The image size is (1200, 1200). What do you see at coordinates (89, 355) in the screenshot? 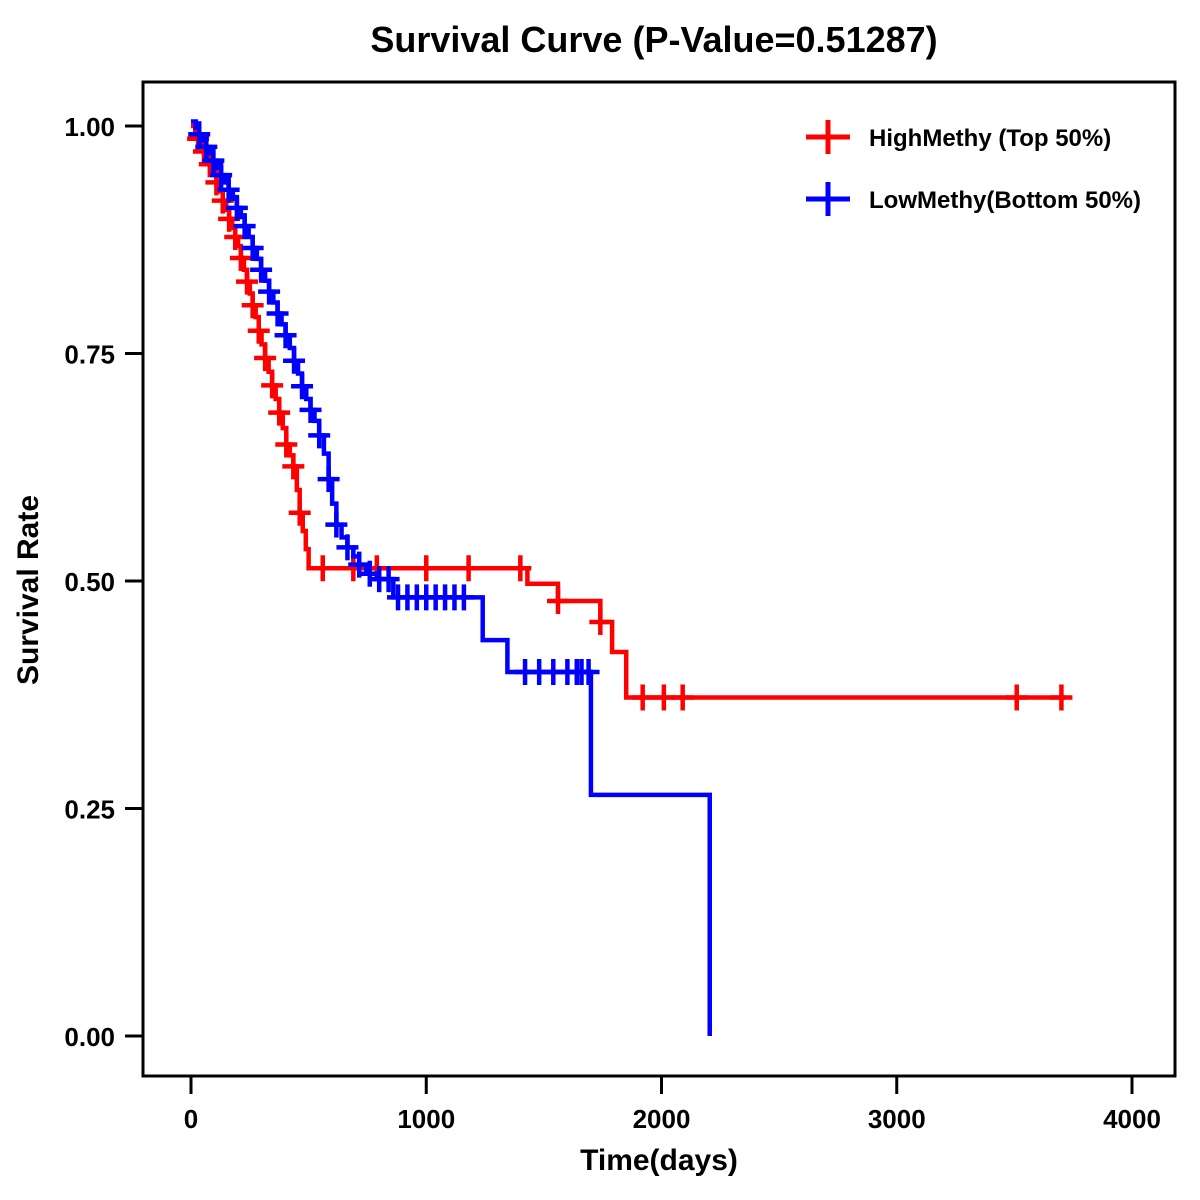
I see `y-tick-label: 0.75` at bounding box center [89, 355].